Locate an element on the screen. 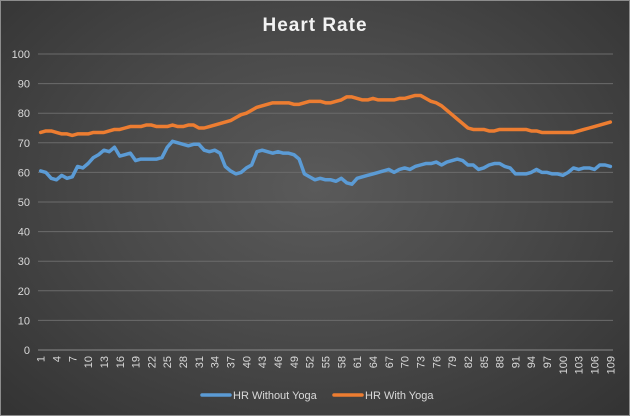 Image resolution: width=630 pixels, height=416 pixels. x-tick-label: 25 is located at coordinates (168, 362).